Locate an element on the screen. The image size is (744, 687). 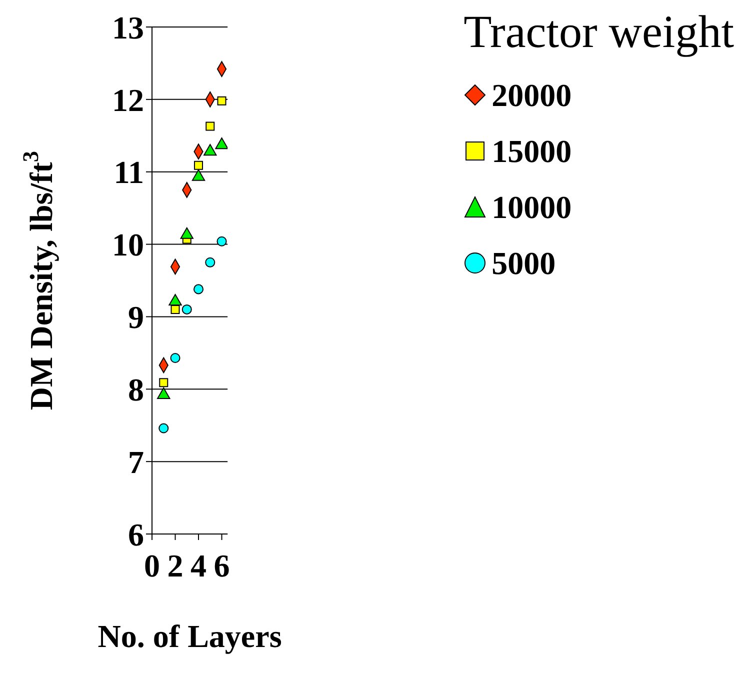
legend-label: 5000 is located at coordinates (524, 263).